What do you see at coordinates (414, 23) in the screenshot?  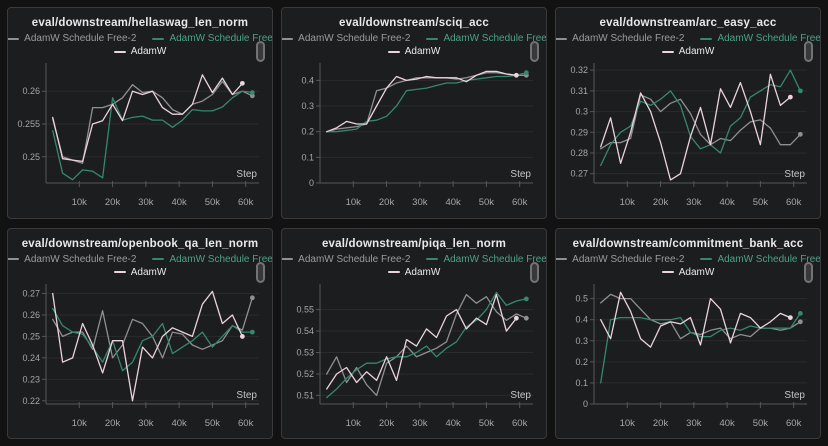 I see `chart-title: eval/downstream/sciq_acc` at bounding box center [414, 23].